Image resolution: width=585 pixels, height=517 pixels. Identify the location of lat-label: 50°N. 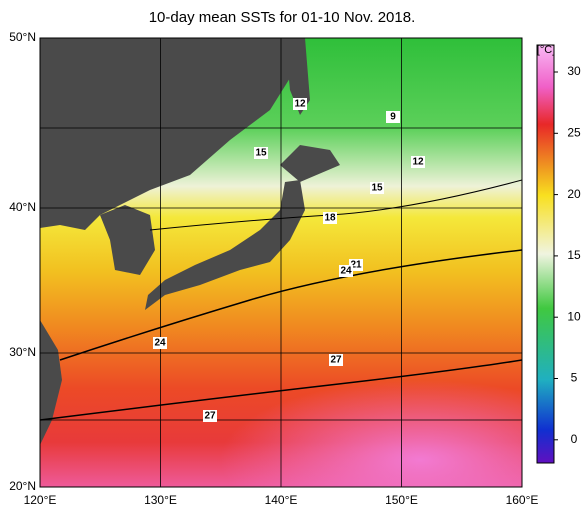
(22, 37).